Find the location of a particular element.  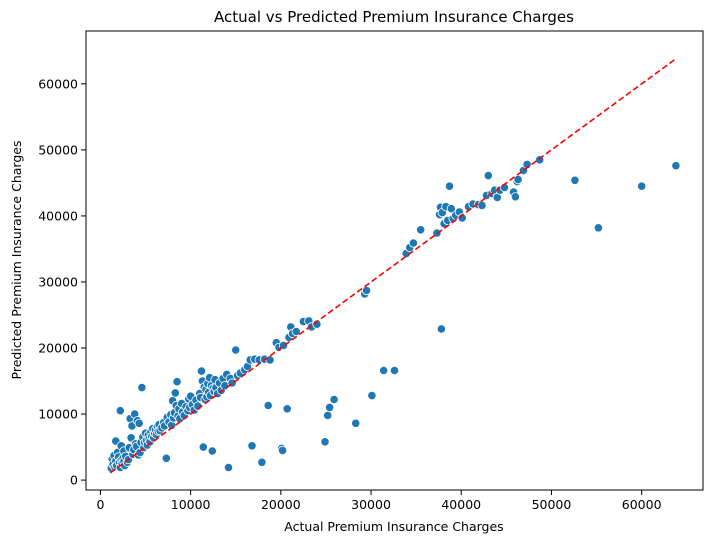

y-tick-label: 0 is located at coordinates (74, 480).